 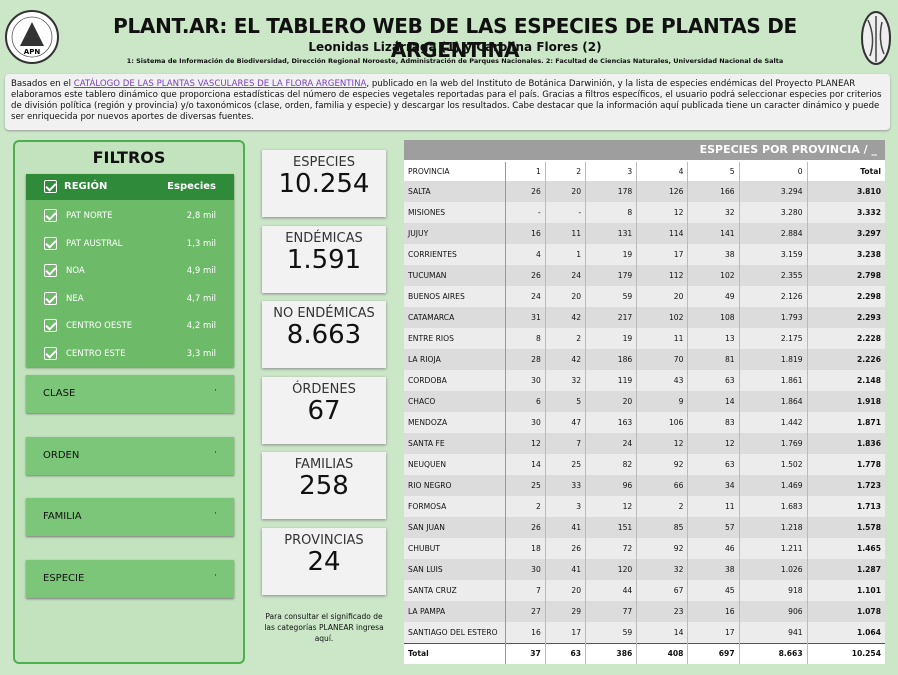 What do you see at coordinates (324, 465) in the screenshot?
I see `kpi-label: FAMILIAS` at bounding box center [324, 465].